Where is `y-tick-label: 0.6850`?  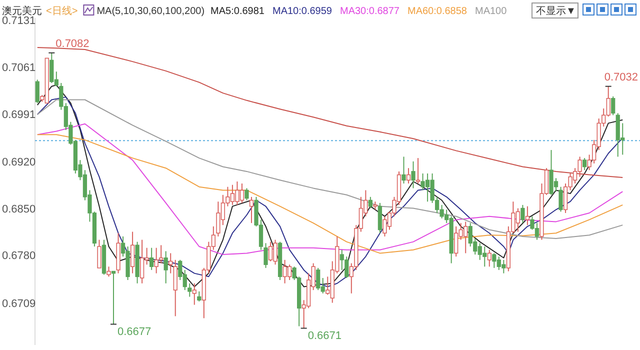
y-tick-label: 0.6850 is located at coordinates (19, 209).